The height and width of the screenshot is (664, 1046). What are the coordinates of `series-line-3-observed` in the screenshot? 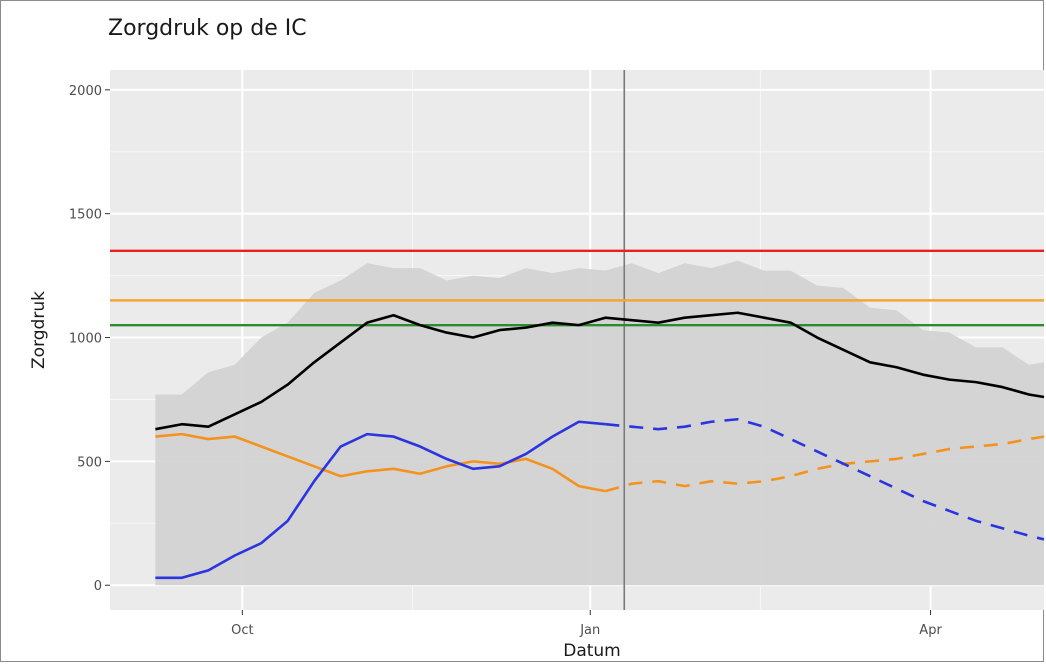 It's located at (380, 500).